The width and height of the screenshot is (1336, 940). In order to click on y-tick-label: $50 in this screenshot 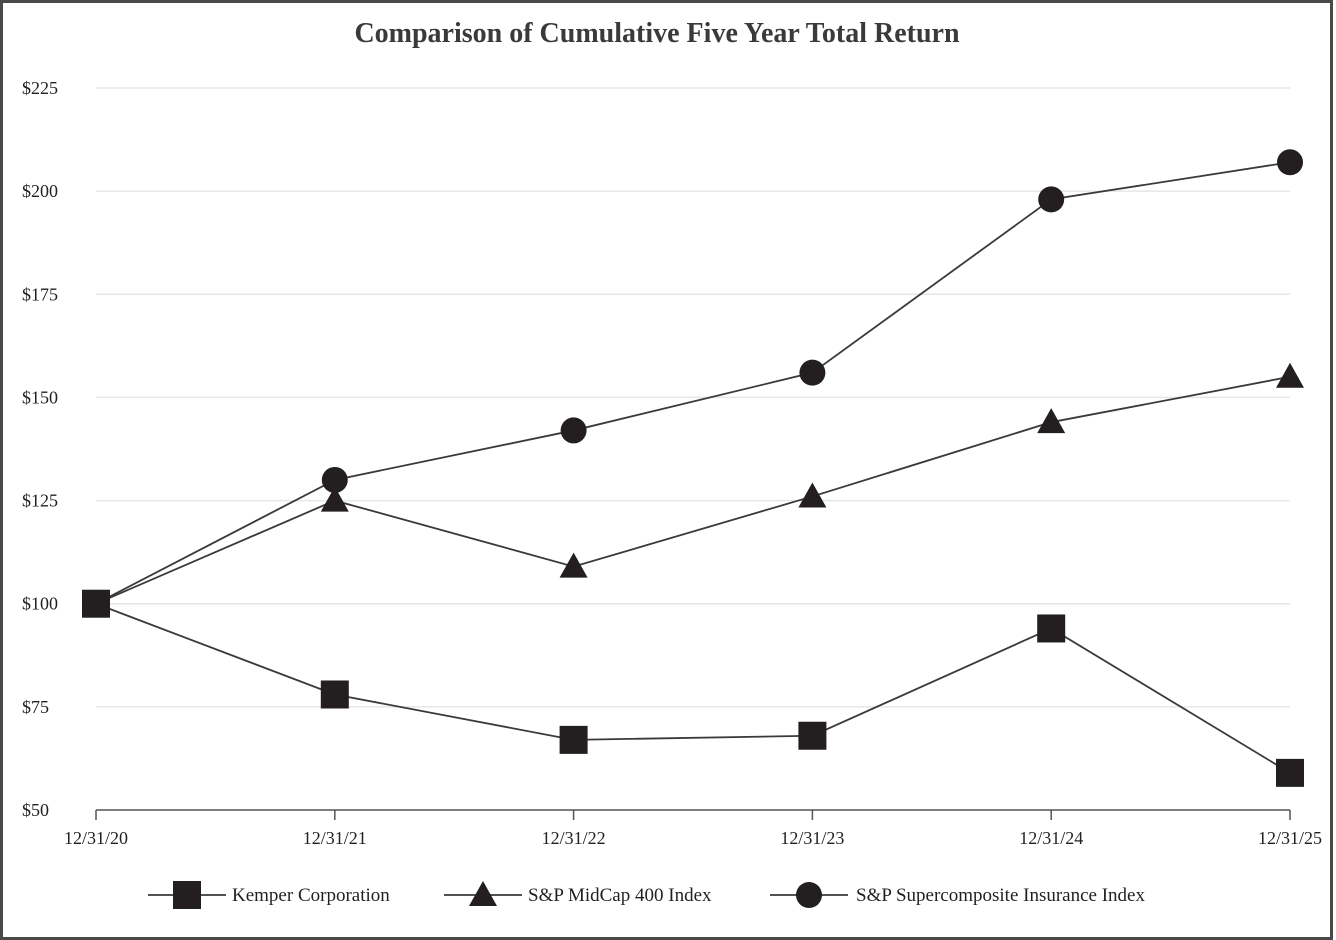, I will do `click(35, 810)`.